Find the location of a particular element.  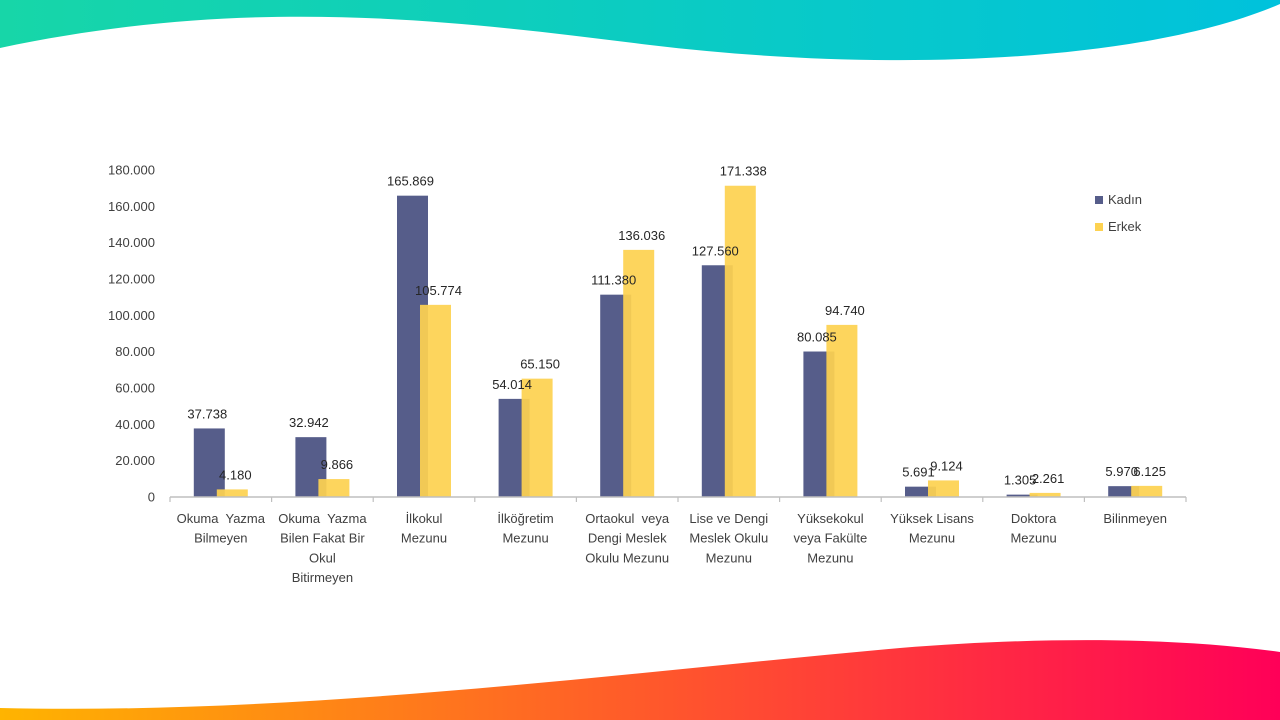

category-label: Dengi Meslek is located at coordinates (627, 538).